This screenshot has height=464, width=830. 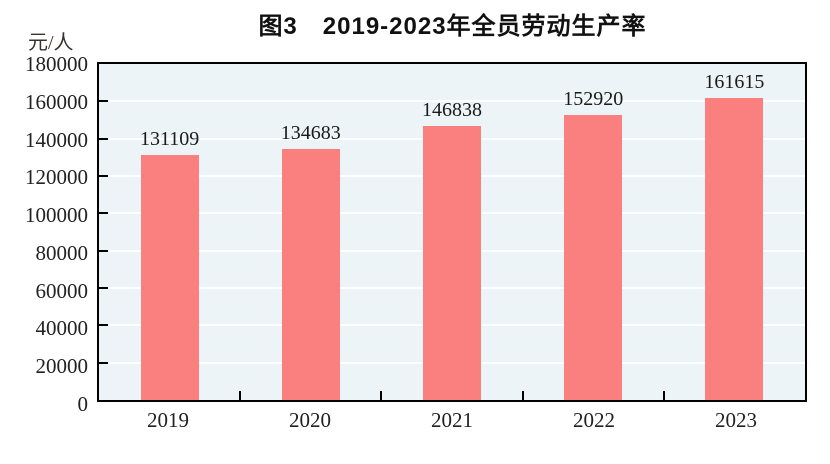 What do you see at coordinates (56, 64) in the screenshot?
I see `y-tick-label: 180000` at bounding box center [56, 64].